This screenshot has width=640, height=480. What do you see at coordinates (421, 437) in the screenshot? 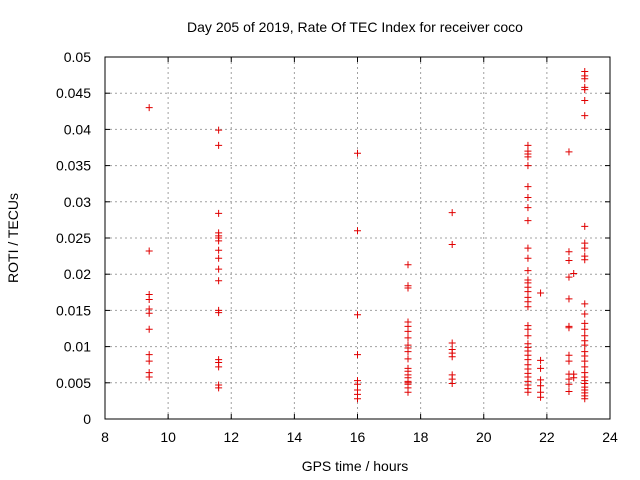
I see `x-tick-label: 18` at bounding box center [421, 437].